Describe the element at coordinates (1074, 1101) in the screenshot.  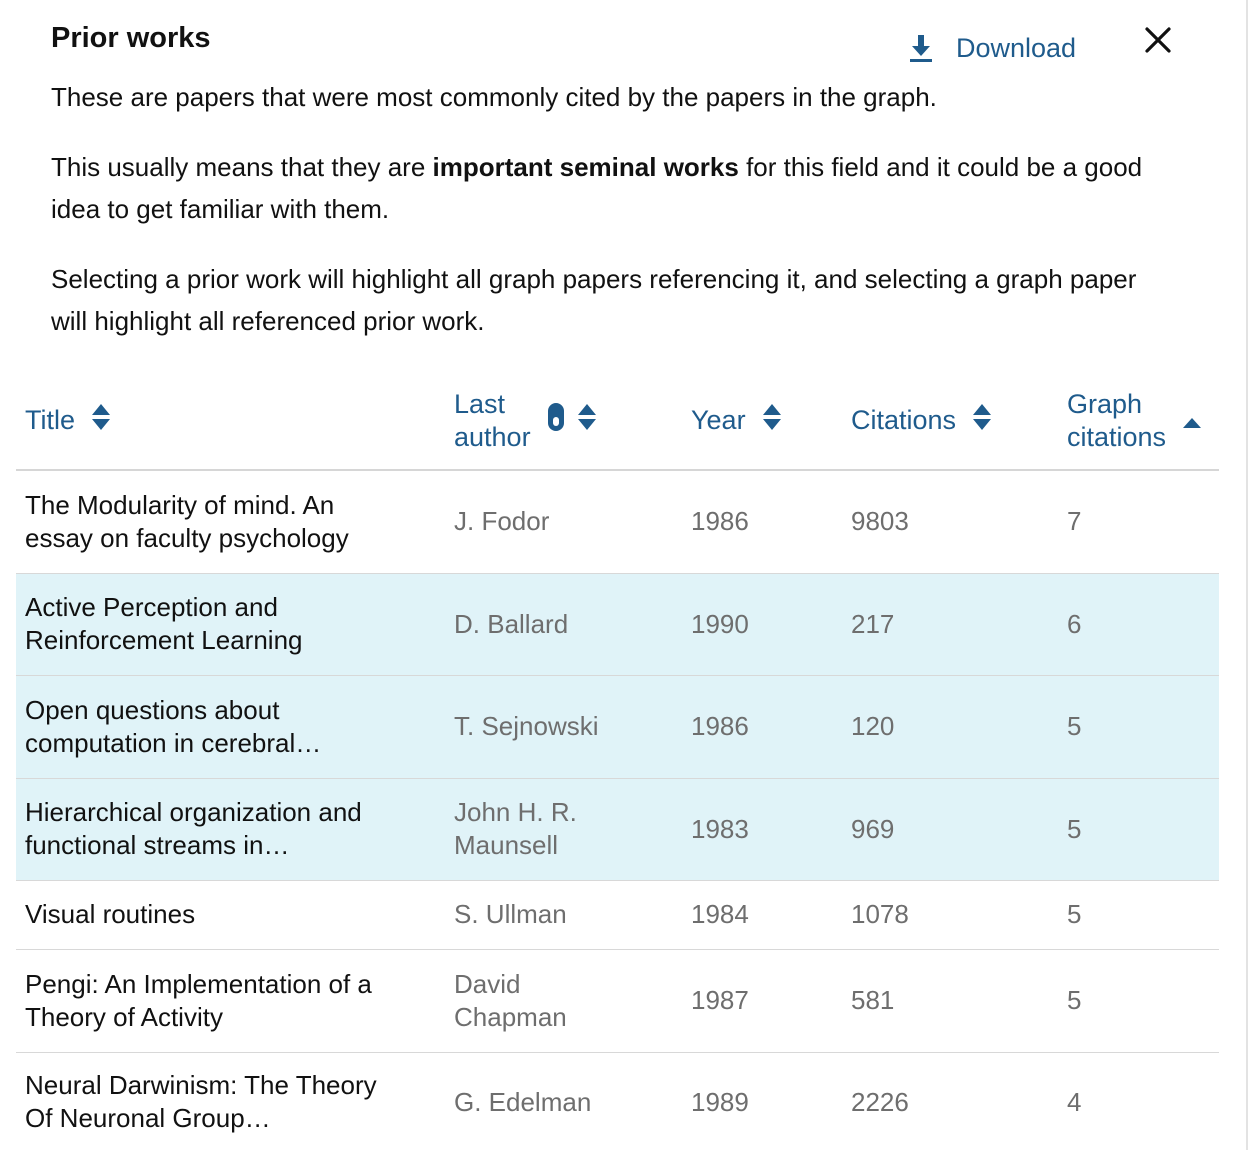
I see `row-graph-citations: 4` at that location.